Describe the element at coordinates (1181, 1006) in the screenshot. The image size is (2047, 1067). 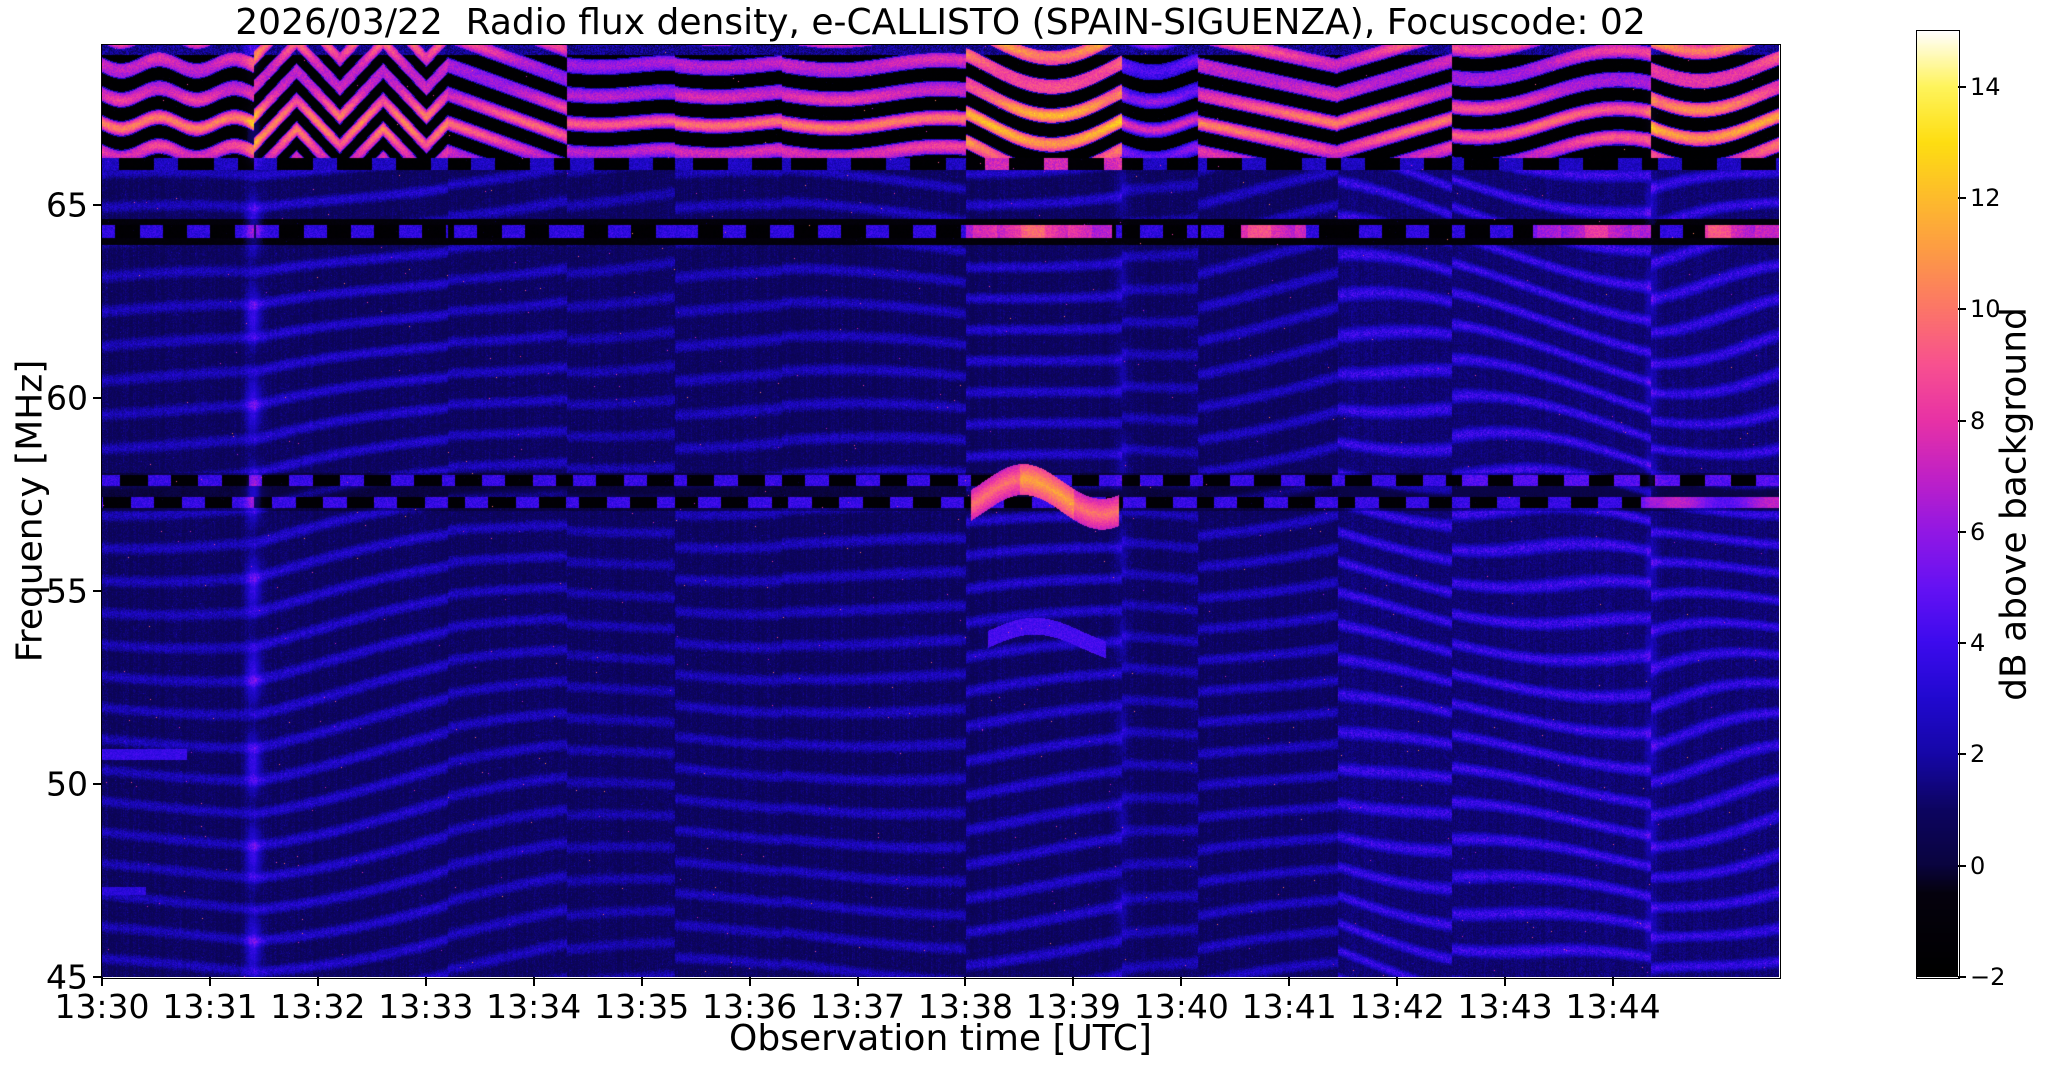
I see `x-tick-label: 13:40` at that location.